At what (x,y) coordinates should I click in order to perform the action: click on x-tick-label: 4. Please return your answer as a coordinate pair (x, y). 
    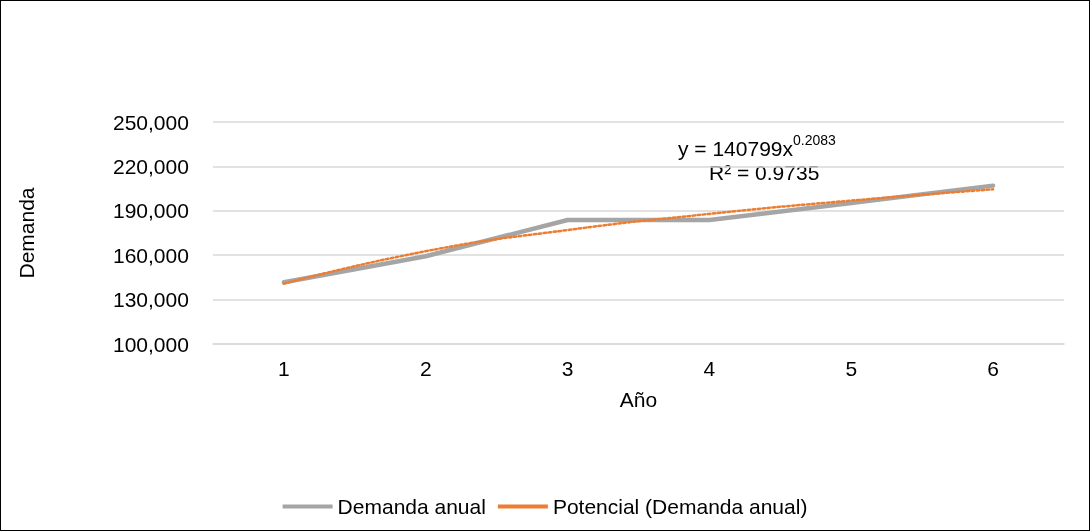
    Looking at the image, I should click on (709, 368).